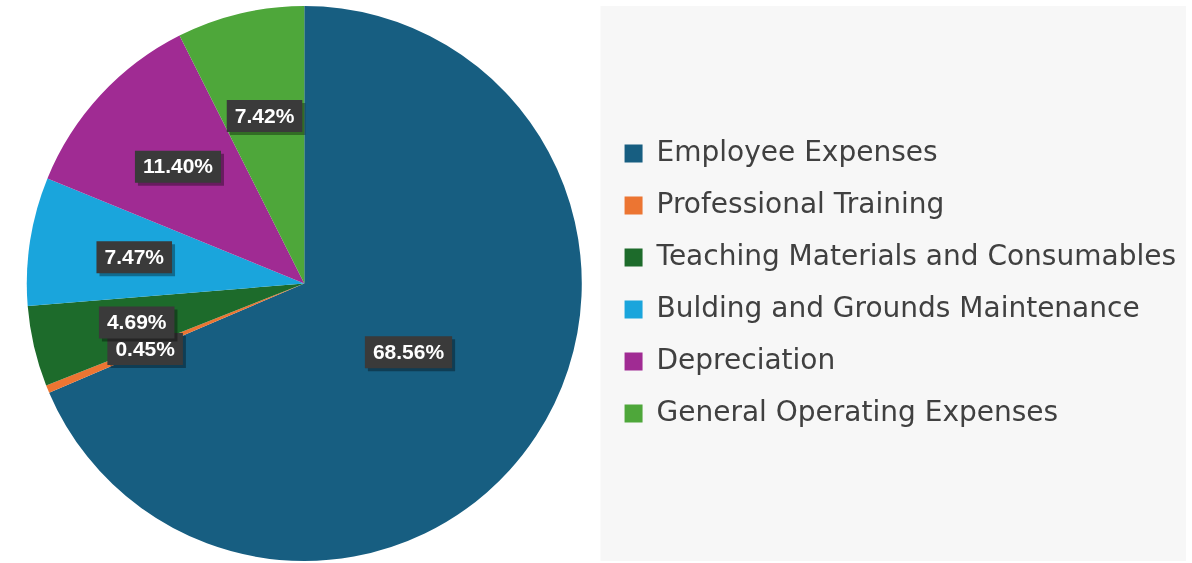 Image resolution: width=1192 pixels, height=563 pixels. What do you see at coordinates (898, 307) in the screenshot?
I see `legend-label: Bulding and Grounds Maintenance` at bounding box center [898, 307].